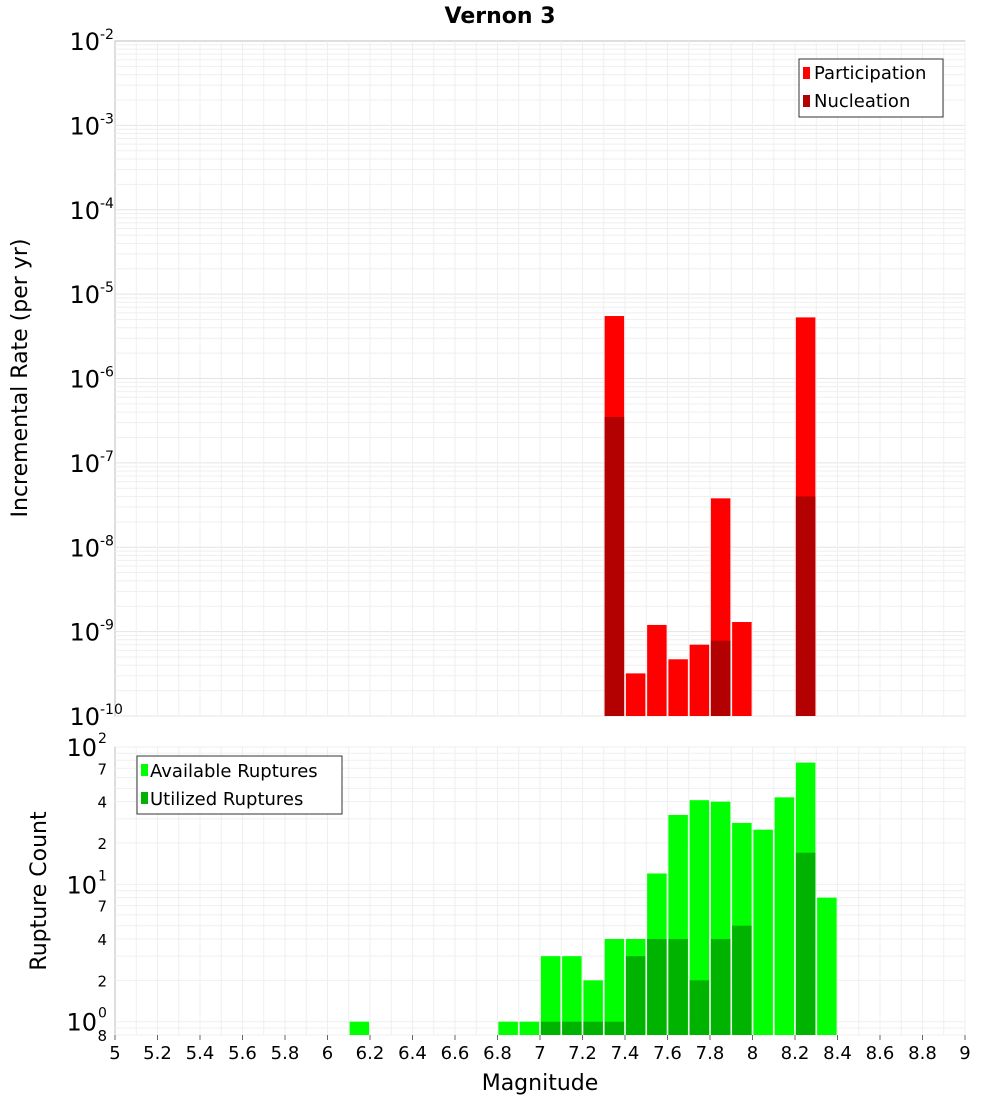 Image resolution: width=1000 pixels, height=1100 pixels. I want to click on legend-swatch-available, so click(144, 770).